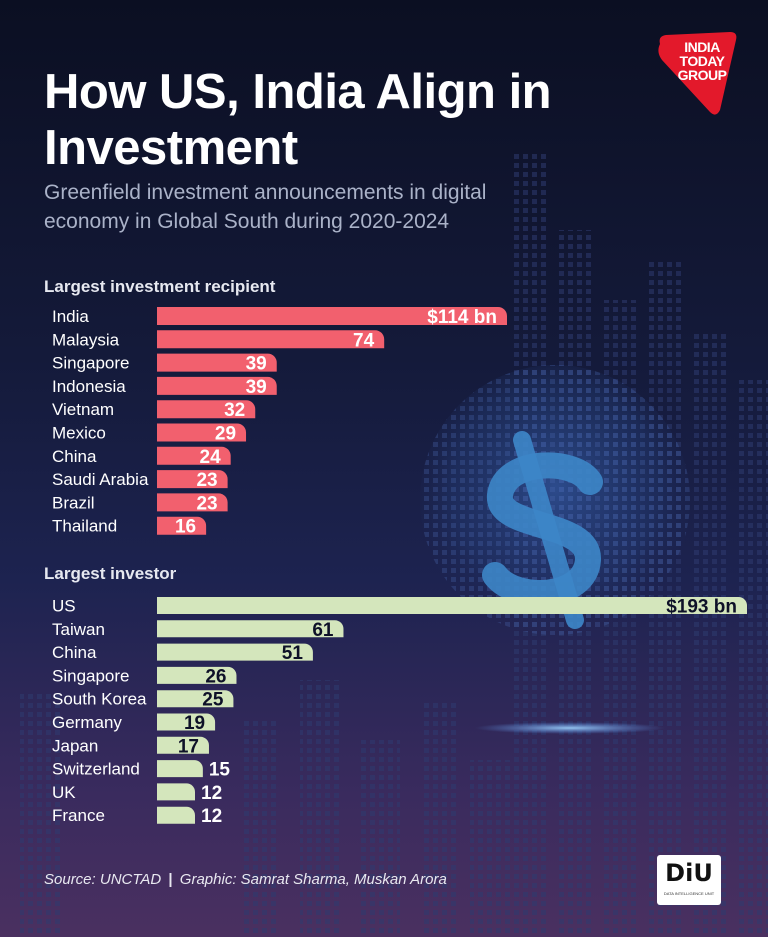  I want to click on value-label: 16, so click(185, 527).